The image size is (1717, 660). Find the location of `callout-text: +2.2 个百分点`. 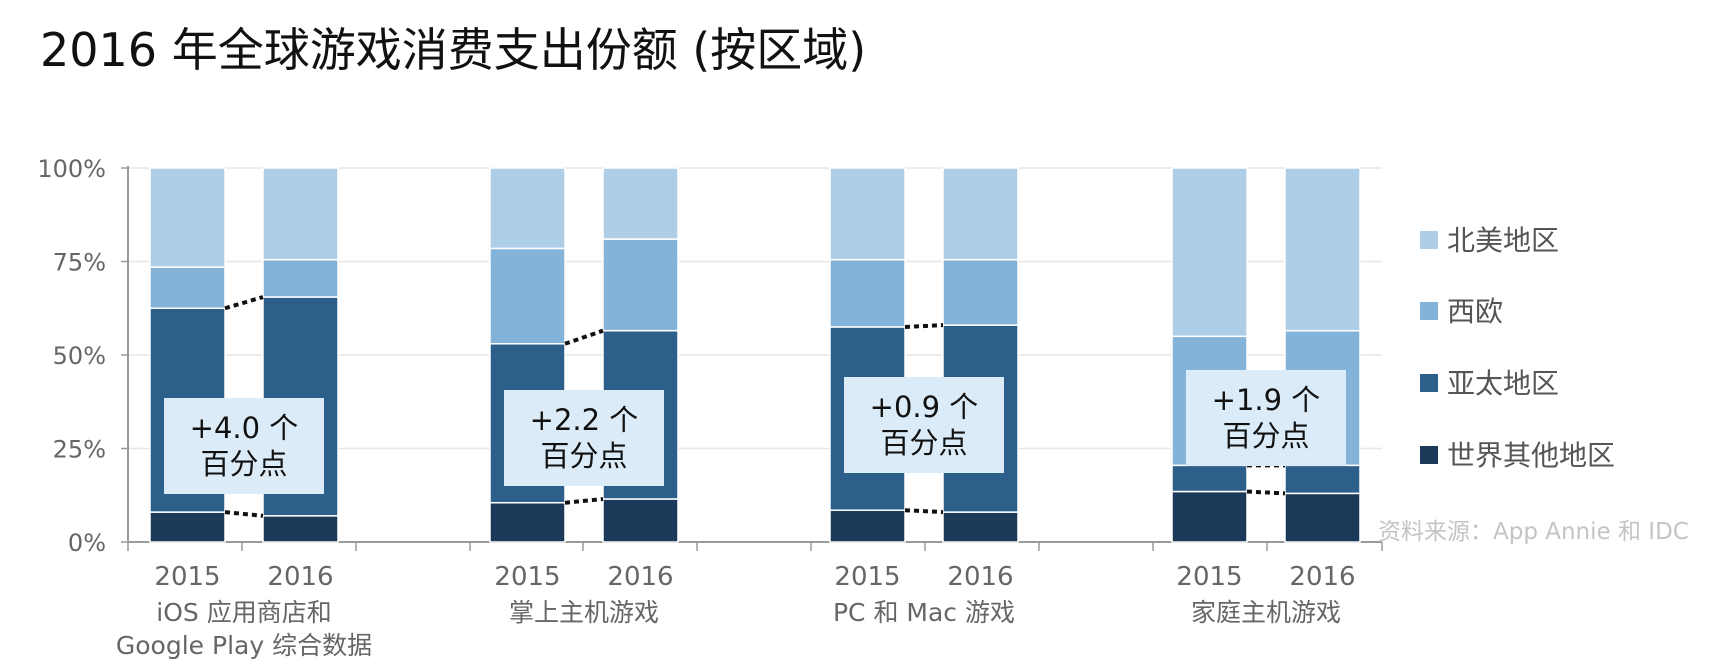

callout-text: +2.2 个百分点 is located at coordinates (584, 438).